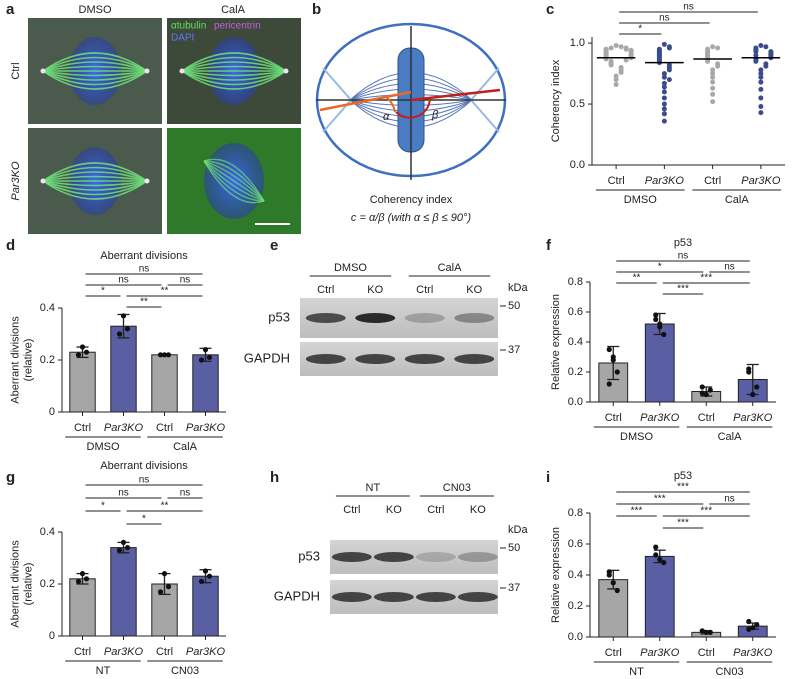 The height and width of the screenshot is (679, 797). Describe the element at coordinates (518, 288) in the screenshot. I see `marker-unit: kDa` at that location.